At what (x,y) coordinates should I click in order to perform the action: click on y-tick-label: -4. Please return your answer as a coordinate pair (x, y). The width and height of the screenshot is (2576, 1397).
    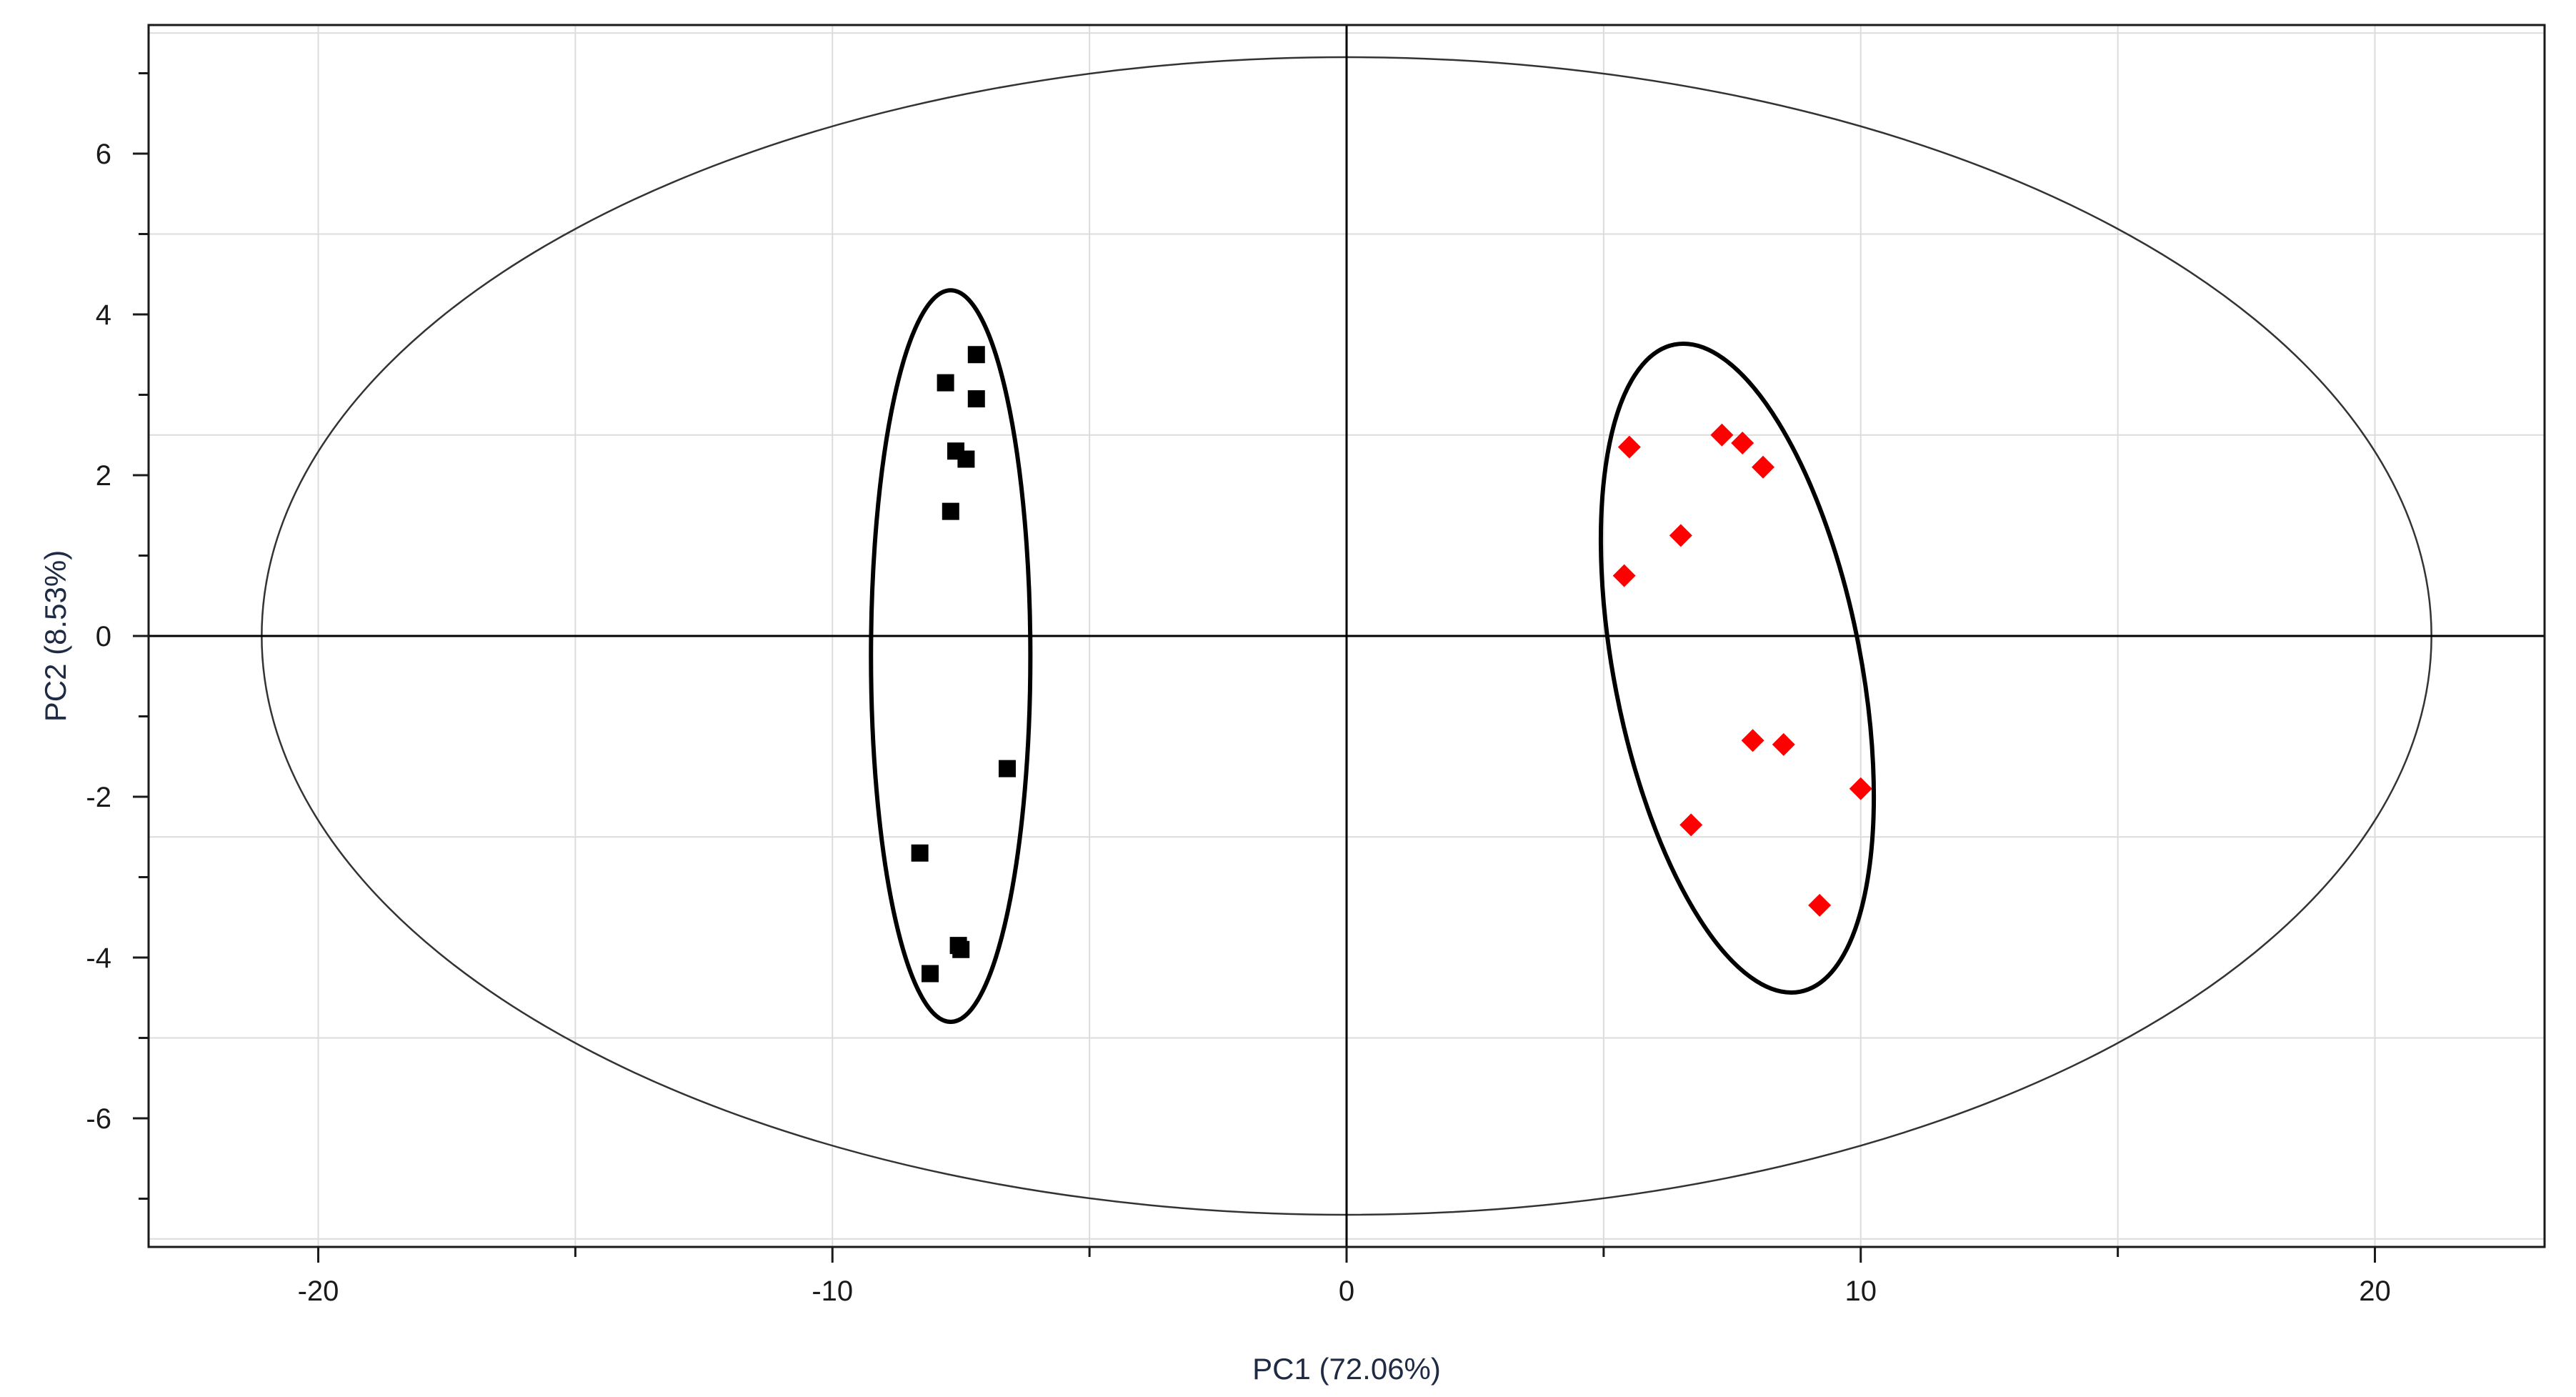
    Looking at the image, I should click on (99, 958).